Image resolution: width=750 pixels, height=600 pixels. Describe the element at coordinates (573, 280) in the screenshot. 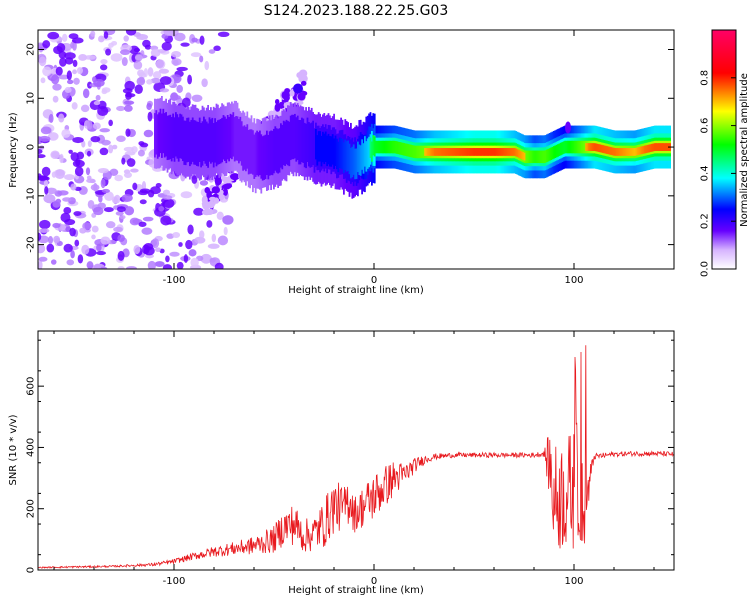

I see `x-tick-label: 100` at that location.